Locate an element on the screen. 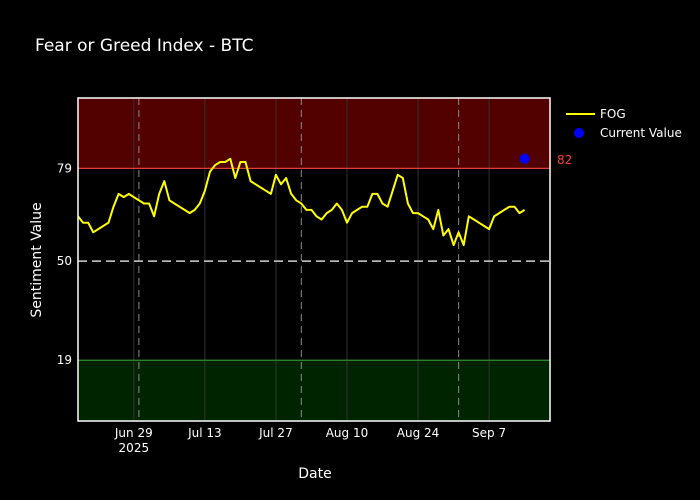 This screenshot has width=700, height=500. x-tick-label: Jul 13 is located at coordinates (204, 433).